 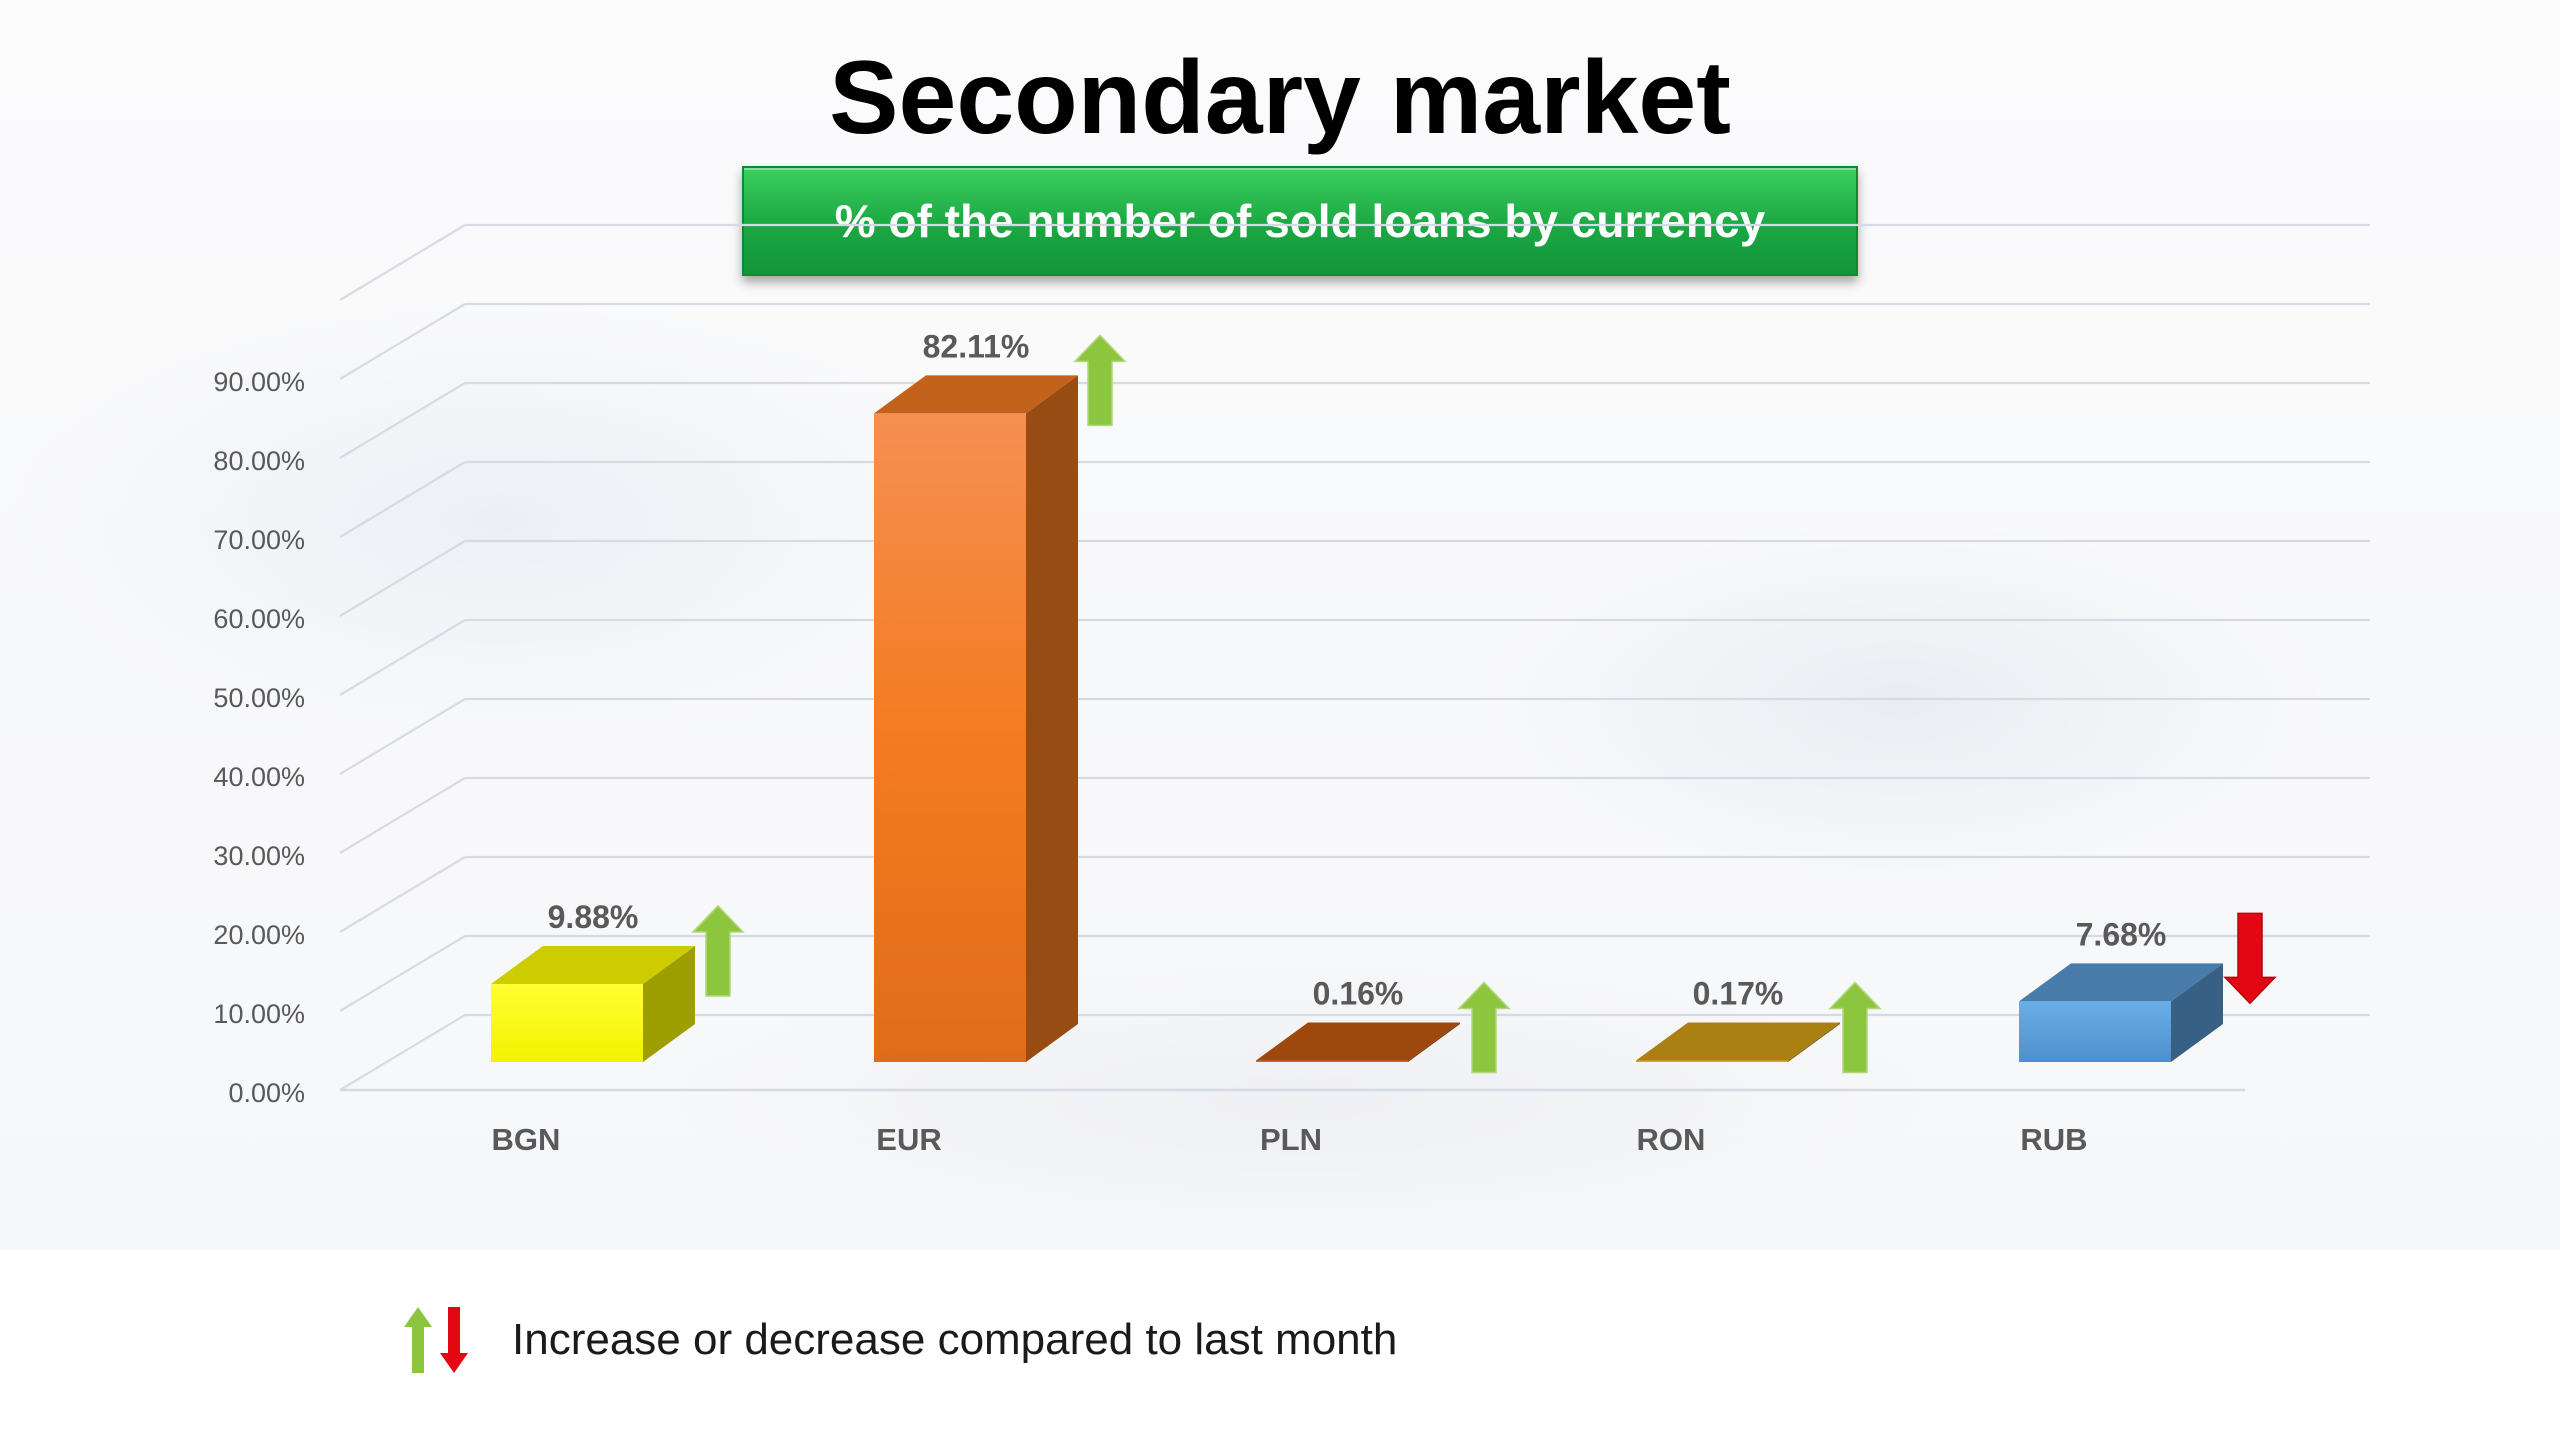 I want to click on data-label: 7.68%, so click(x=2121, y=934).